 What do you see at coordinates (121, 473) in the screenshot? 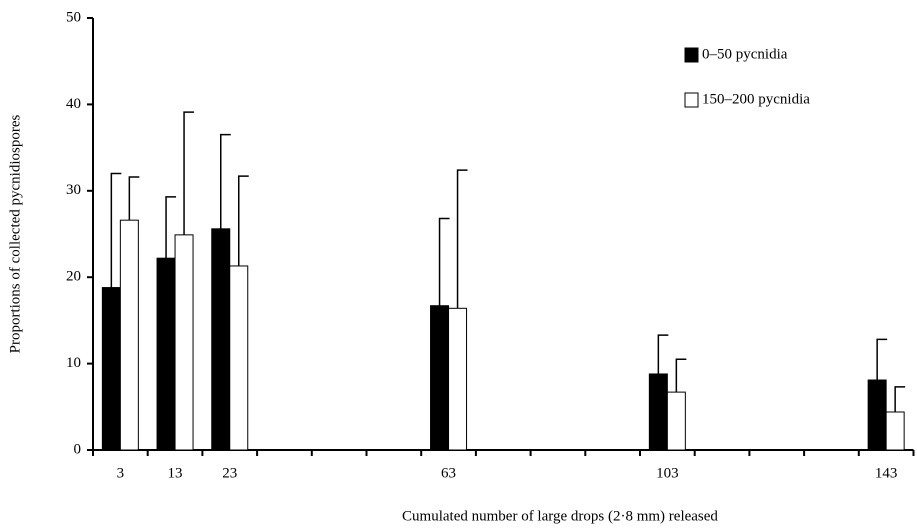
I see `x-tick-label: 3` at bounding box center [121, 473].